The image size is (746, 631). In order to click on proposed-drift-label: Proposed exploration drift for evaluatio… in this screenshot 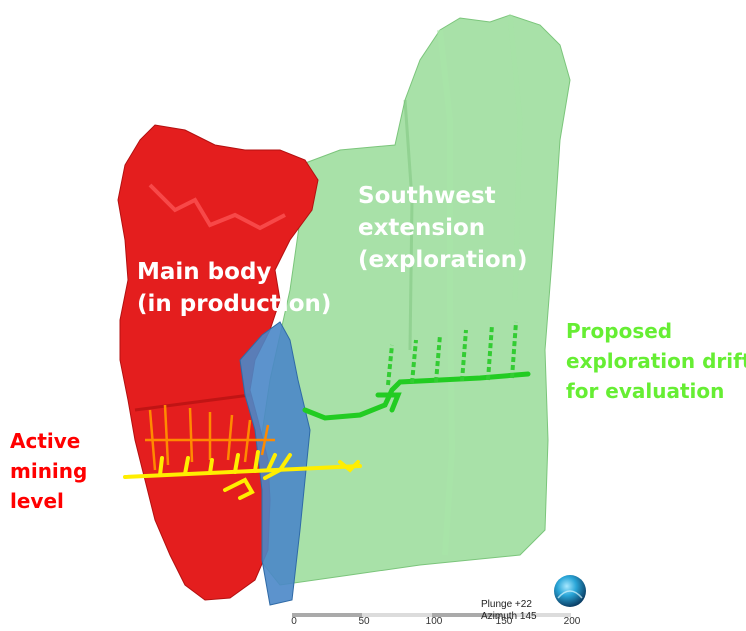, I will do `click(656, 361)`.